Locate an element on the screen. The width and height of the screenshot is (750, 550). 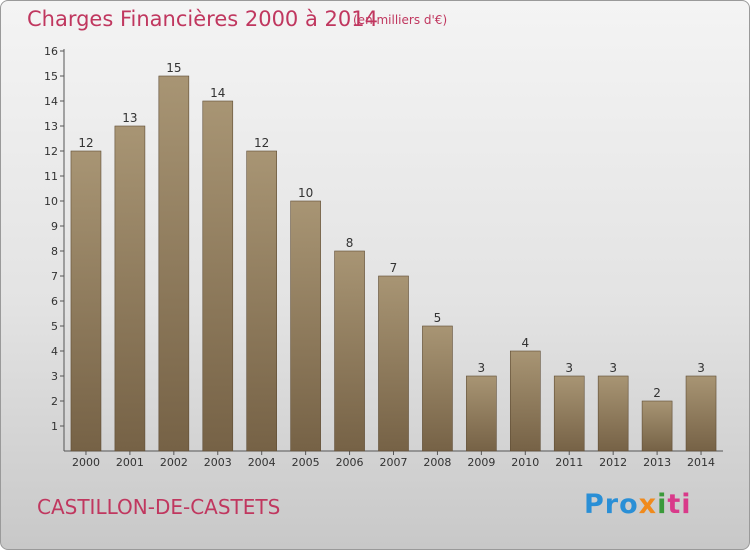
x-tick-label: 2001 is located at coordinates (130, 462).